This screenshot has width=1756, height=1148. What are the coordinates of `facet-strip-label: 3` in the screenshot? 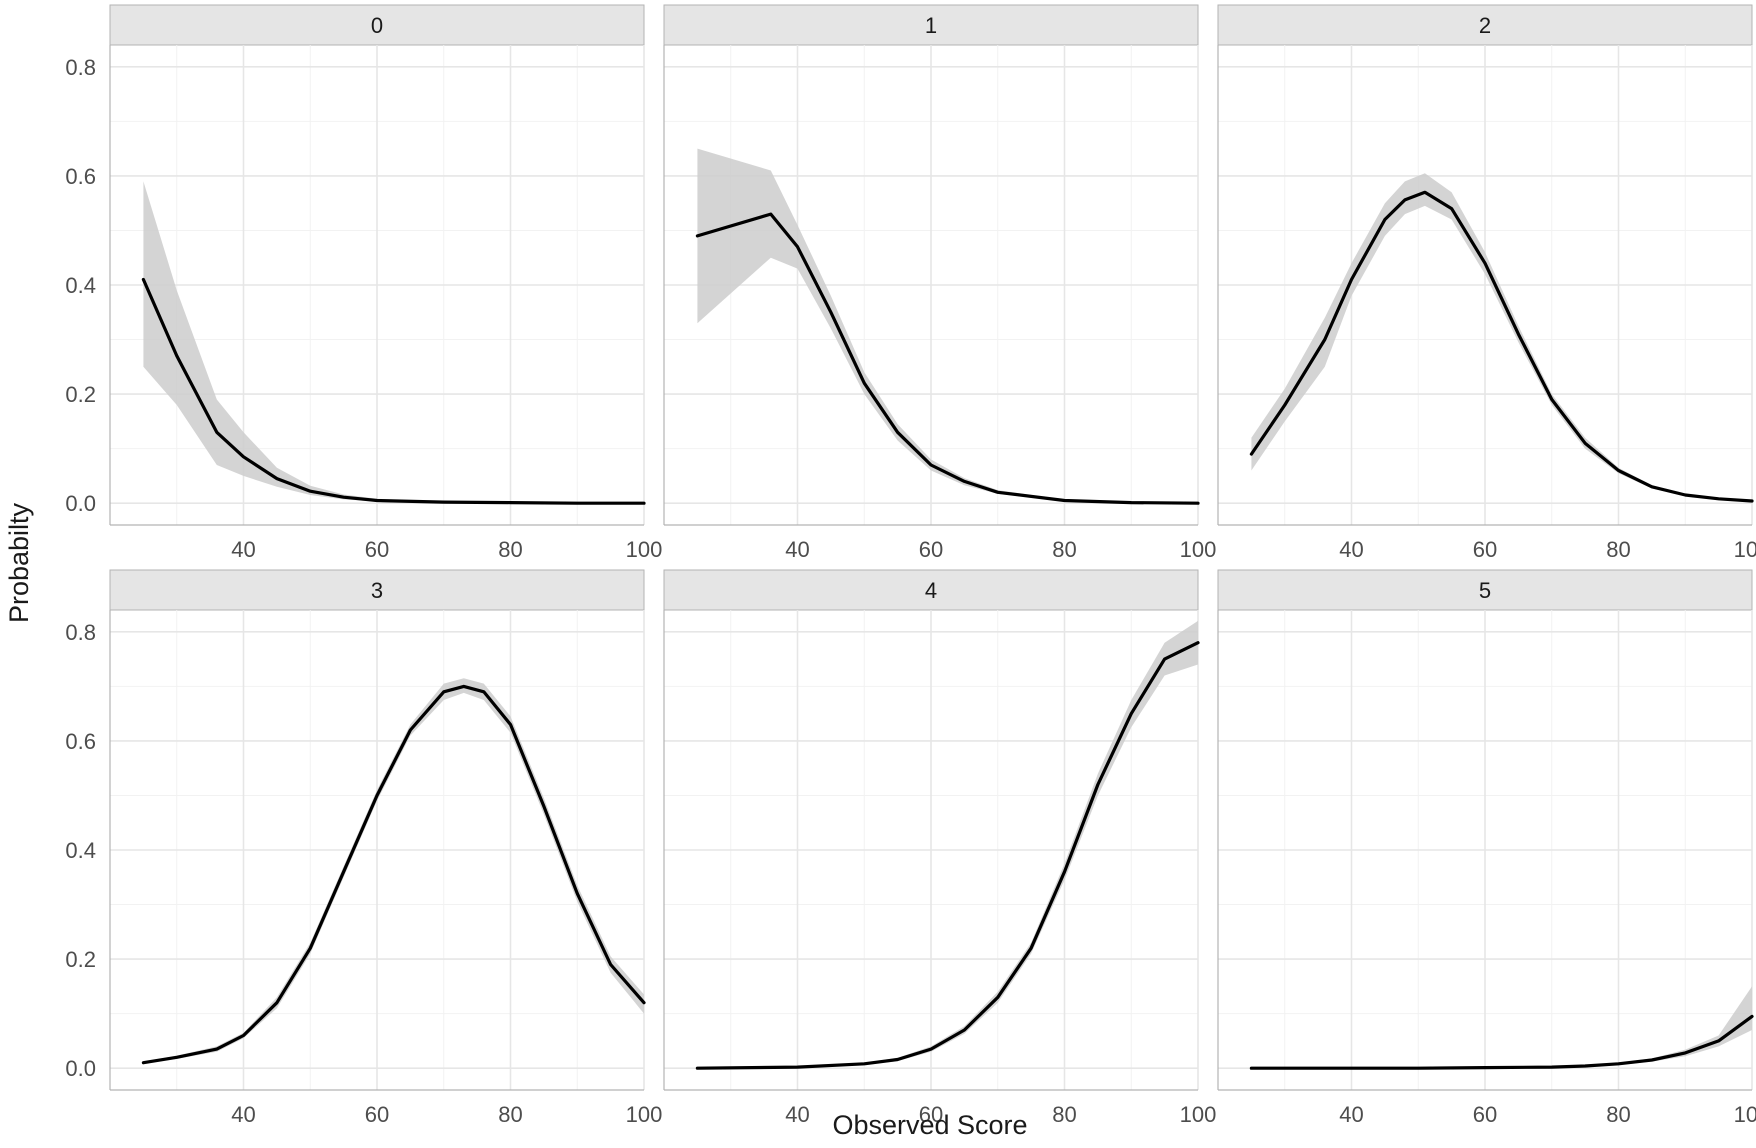 It's located at (377, 590).